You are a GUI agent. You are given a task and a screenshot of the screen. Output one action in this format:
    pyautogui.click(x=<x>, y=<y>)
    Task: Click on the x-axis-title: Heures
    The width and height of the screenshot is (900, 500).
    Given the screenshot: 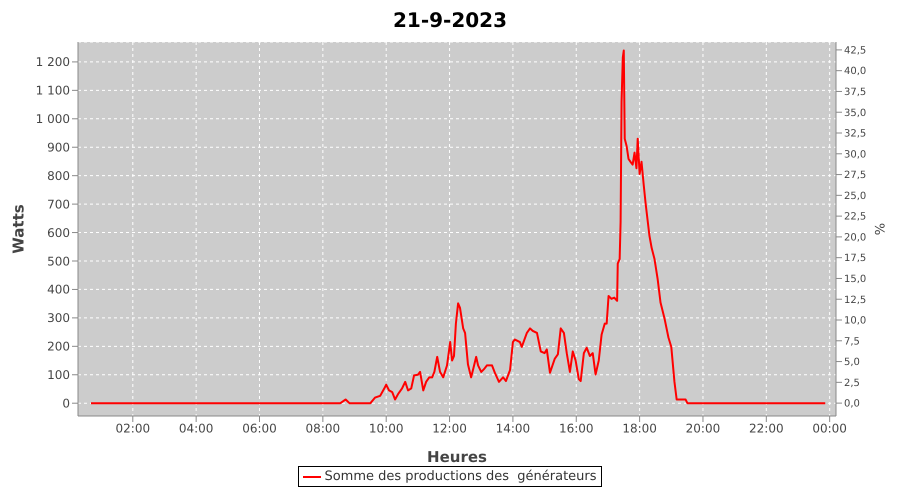 What is the action you would take?
    pyautogui.click(x=457, y=457)
    